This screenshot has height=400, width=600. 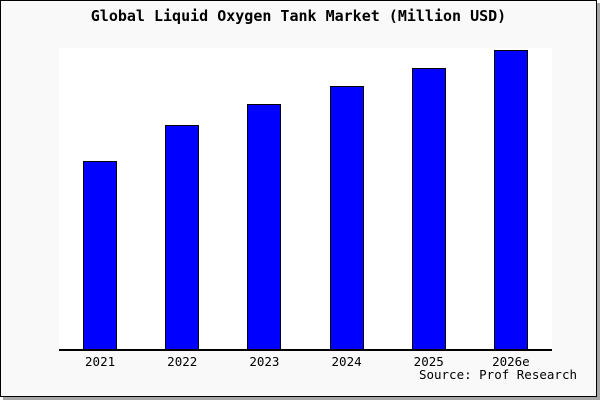 What do you see at coordinates (511, 361) in the screenshot?
I see `x-tick-2026e: 2026e` at bounding box center [511, 361].